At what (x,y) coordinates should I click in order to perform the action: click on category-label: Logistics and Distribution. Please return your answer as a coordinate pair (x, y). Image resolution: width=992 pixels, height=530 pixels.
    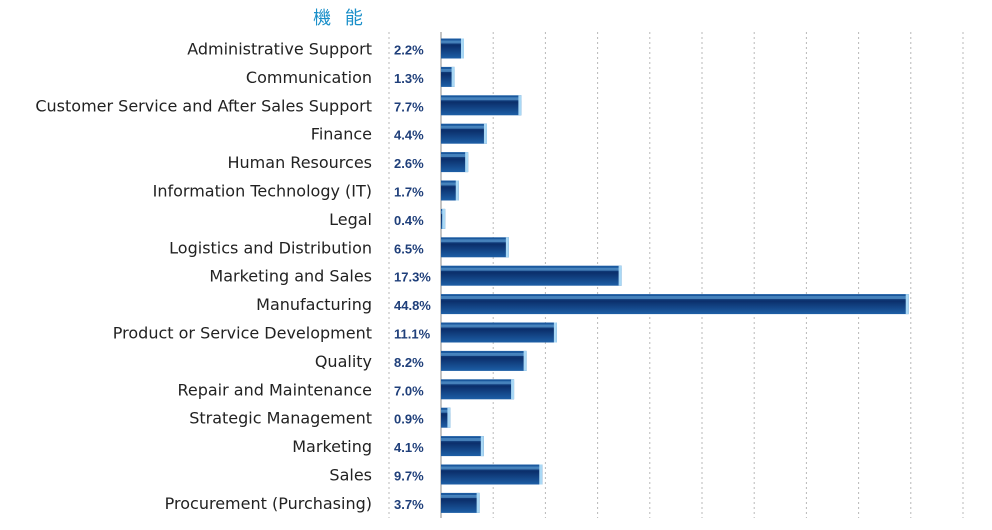
    Looking at the image, I should click on (270, 247).